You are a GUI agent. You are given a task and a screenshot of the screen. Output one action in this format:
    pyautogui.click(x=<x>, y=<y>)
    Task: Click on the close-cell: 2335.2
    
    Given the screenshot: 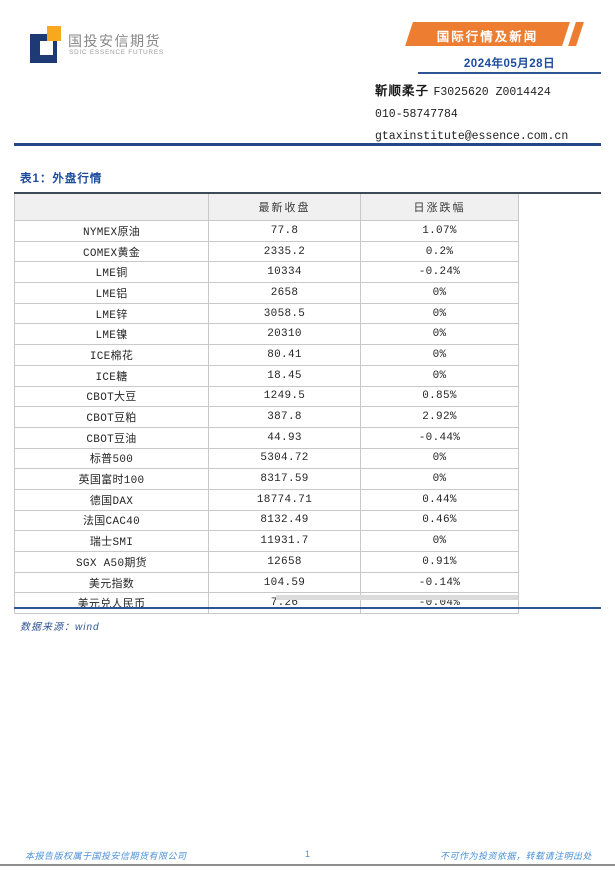 What is the action you would take?
    pyautogui.click(x=284, y=251)
    